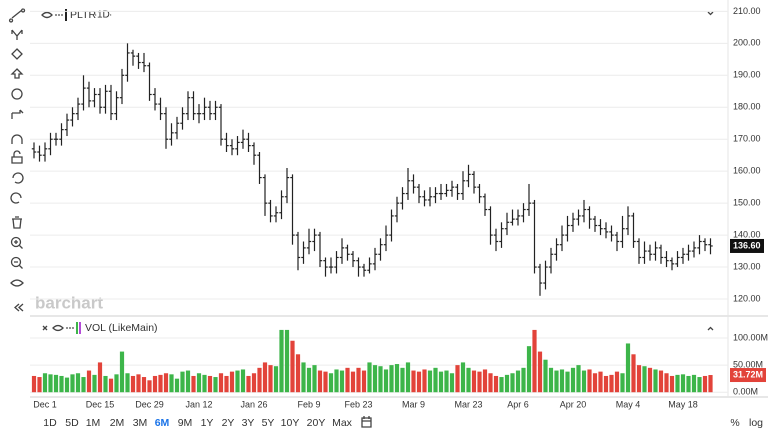 The image size is (768, 437). Describe the element at coordinates (747, 266) in the screenshot. I see `y-tick-label: 130.00` at that location.